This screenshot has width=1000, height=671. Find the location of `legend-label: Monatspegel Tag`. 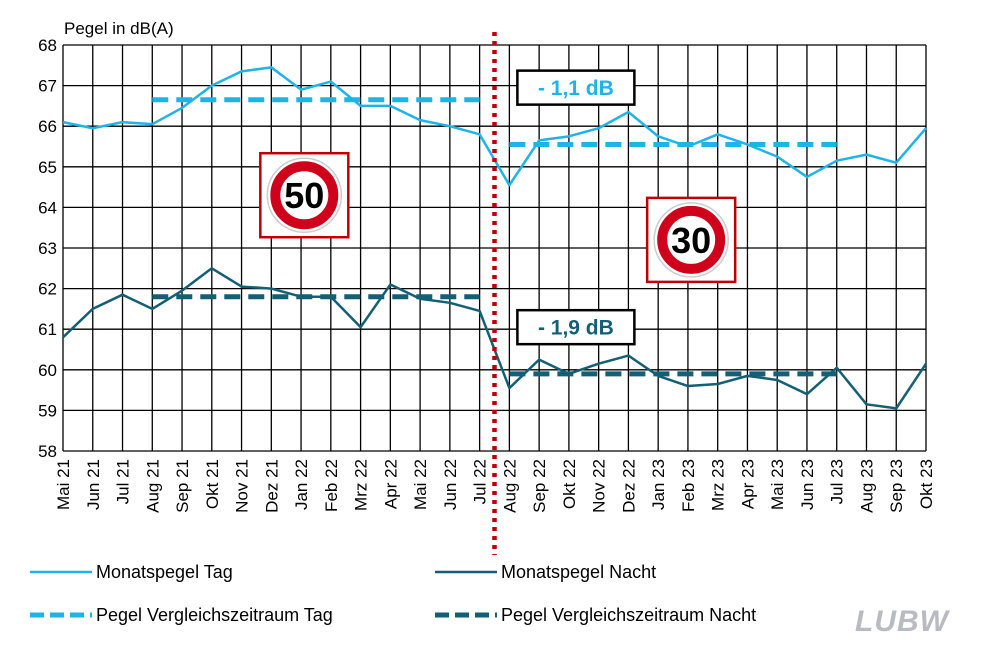

legend-label: Monatspegel Tag is located at coordinates (164, 572).